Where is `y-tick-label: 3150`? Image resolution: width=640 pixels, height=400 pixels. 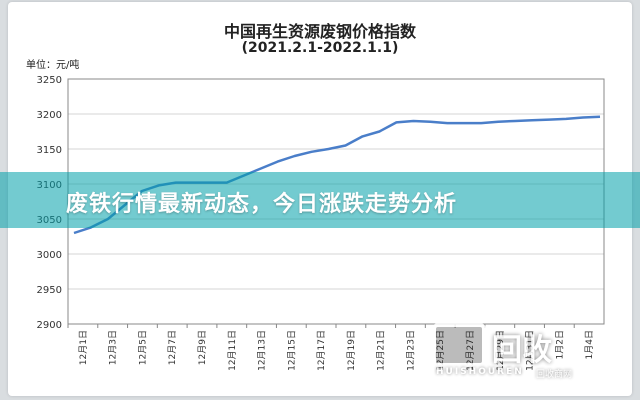
y-tick-label: 3150 is located at coordinates (49, 150).